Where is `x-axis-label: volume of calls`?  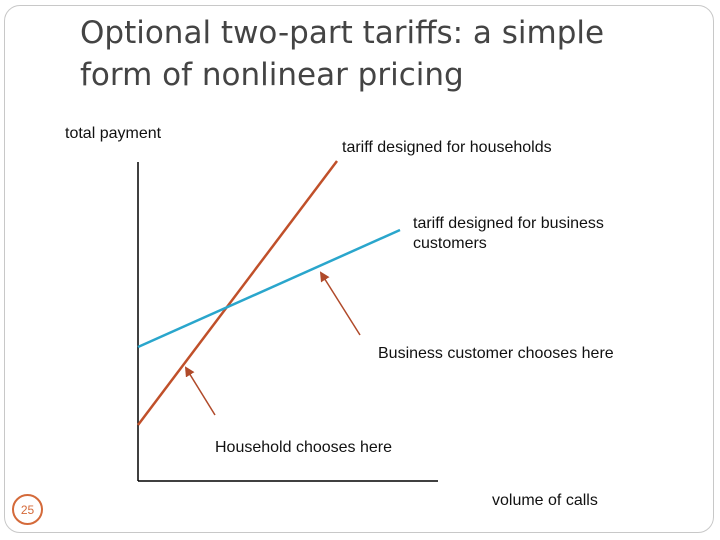
x-axis-label: volume of calls is located at coordinates (545, 500).